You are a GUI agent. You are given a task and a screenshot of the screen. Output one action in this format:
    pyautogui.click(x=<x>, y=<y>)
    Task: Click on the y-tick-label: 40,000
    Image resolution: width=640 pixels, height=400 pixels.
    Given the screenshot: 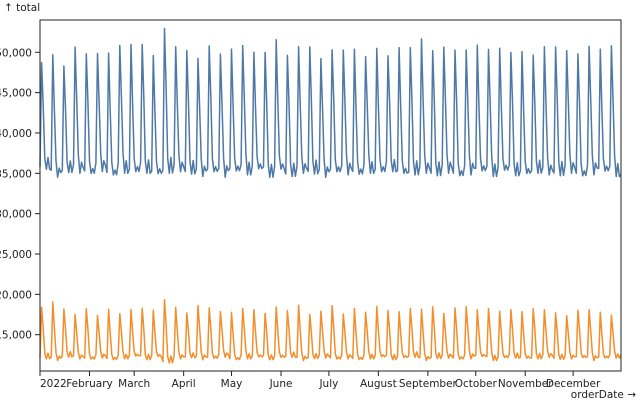 What is the action you would take?
    pyautogui.click(x=16, y=134)
    